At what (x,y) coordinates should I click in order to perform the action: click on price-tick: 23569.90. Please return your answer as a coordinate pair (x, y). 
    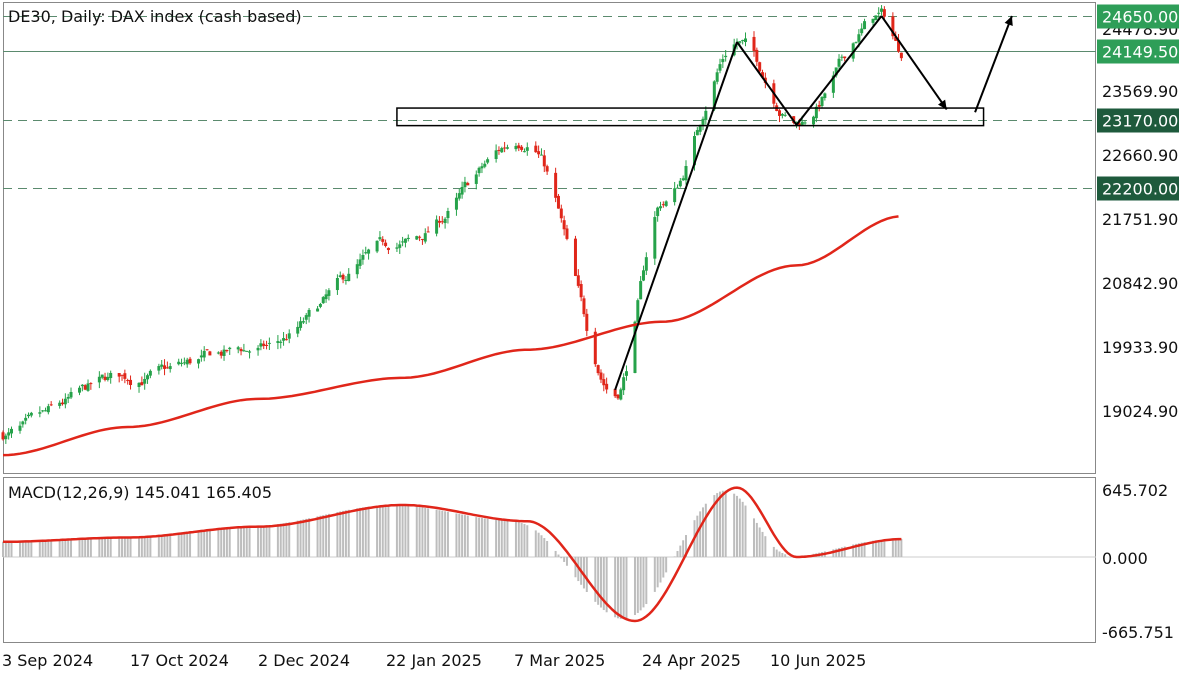
    Looking at the image, I should click on (1140, 91).